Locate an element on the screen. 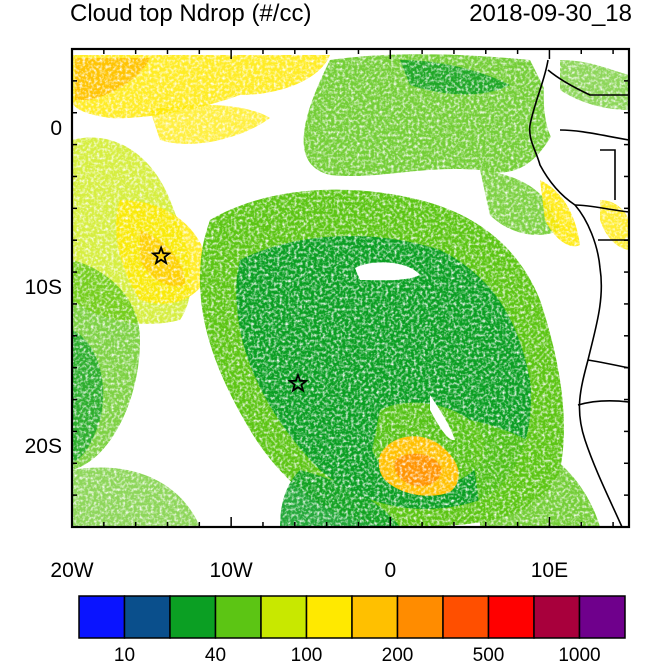  map-title: Cloud top Ndrop (#/cc) is located at coordinates (191, 13).